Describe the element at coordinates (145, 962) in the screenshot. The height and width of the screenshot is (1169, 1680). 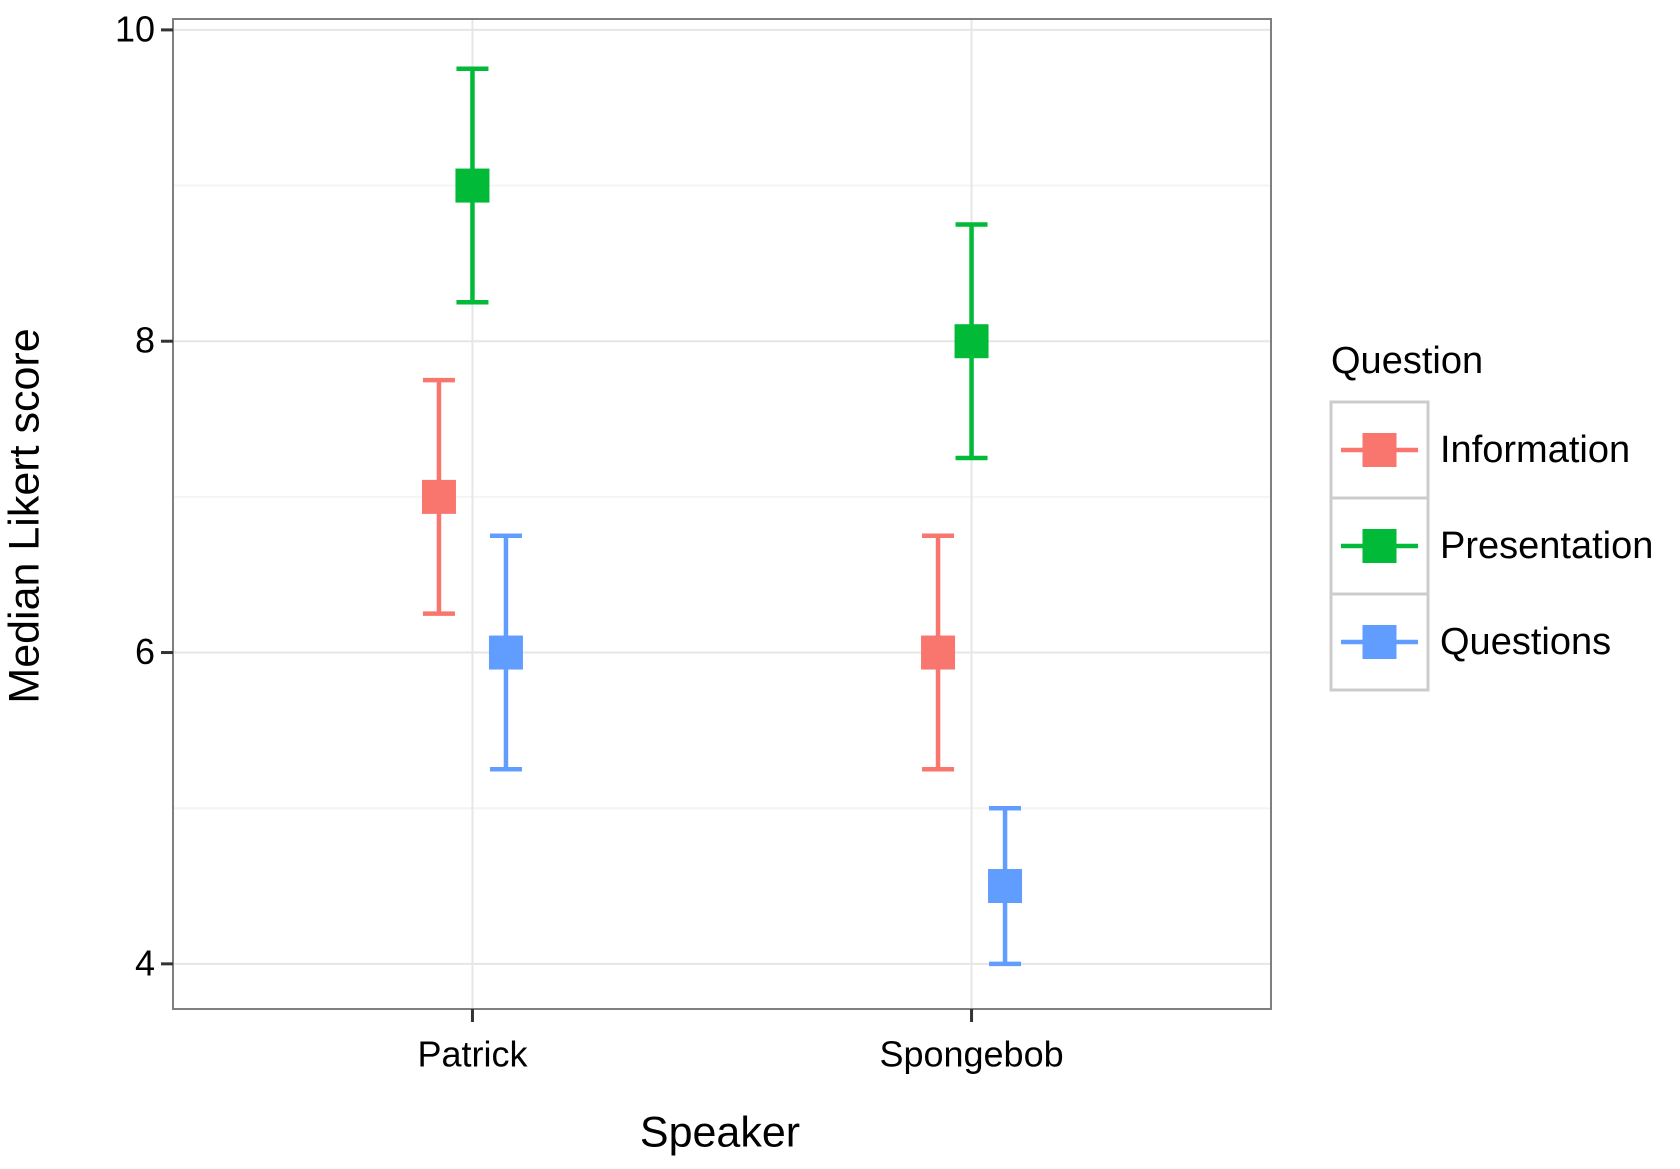
I see `y-tick-label: 4` at that location.